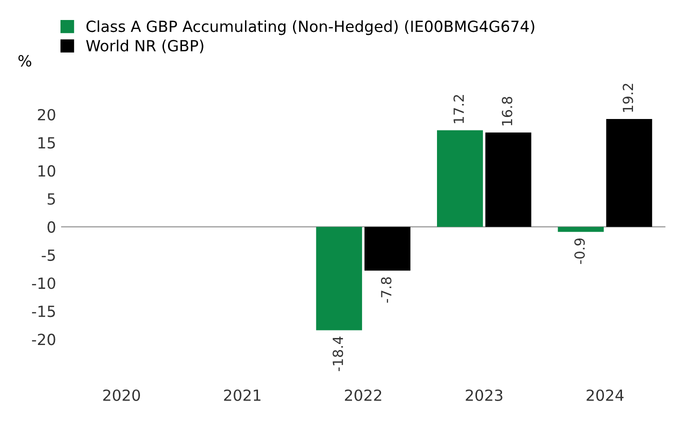 Image resolution: width=679 pixels, height=424 pixels. Describe the element at coordinates (484, 395) in the screenshot. I see `x-tick-label: 2023` at that location.